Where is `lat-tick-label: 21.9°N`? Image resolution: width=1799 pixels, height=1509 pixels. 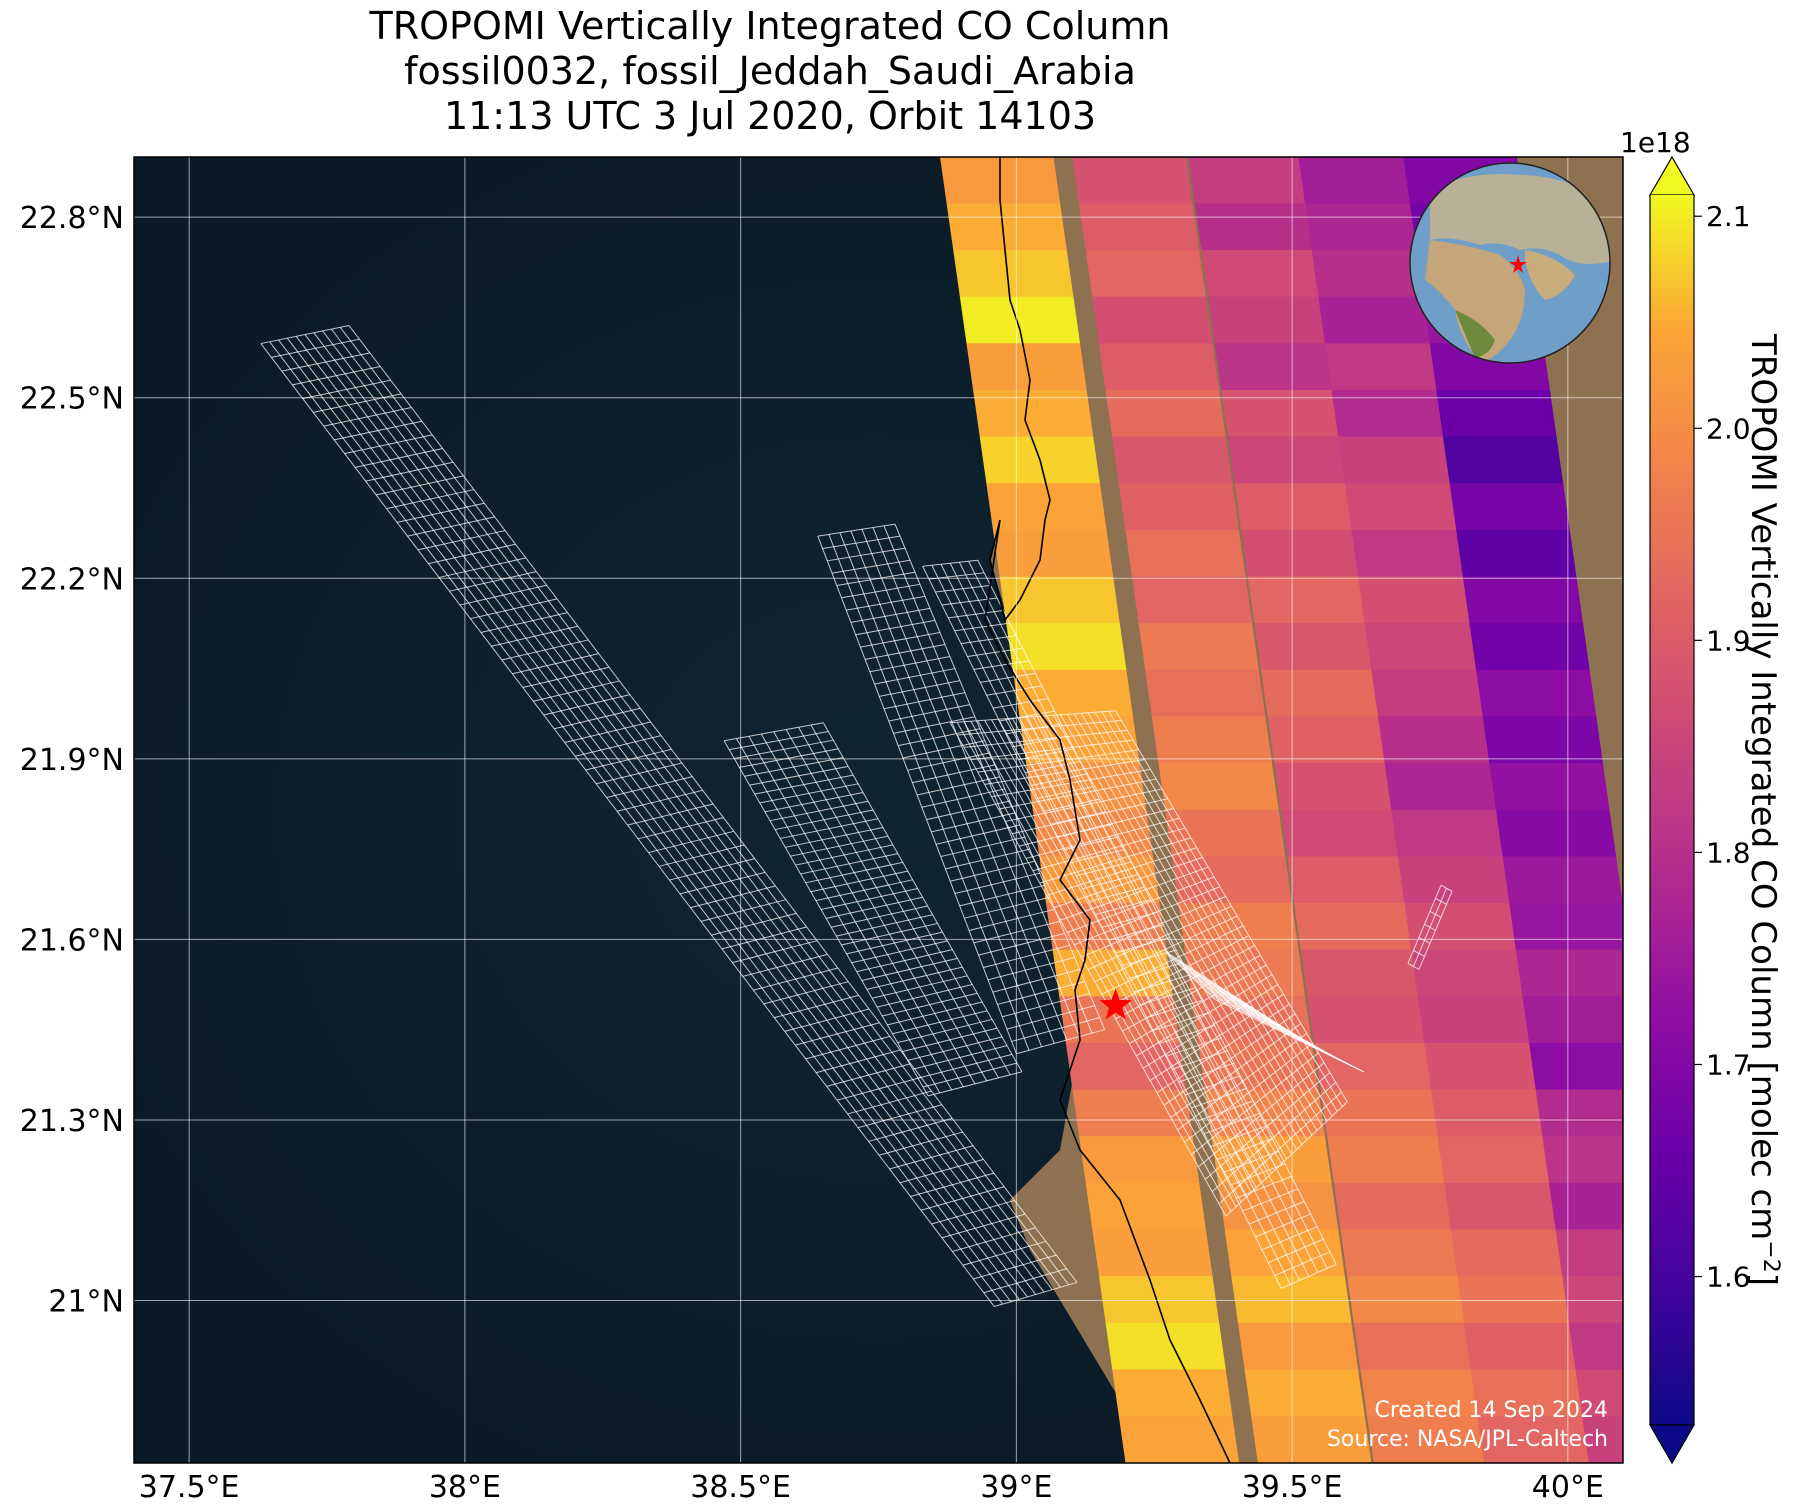
lat-tick-label: 21.9°N is located at coordinates (72, 760).